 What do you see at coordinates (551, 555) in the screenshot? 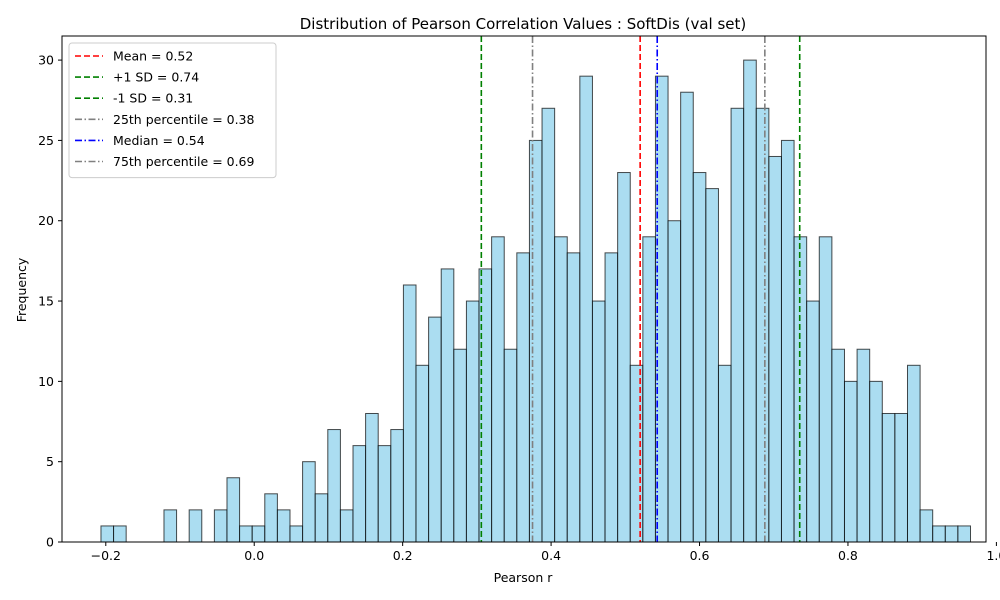
I see `x-tick-label: 0.4` at bounding box center [551, 555].